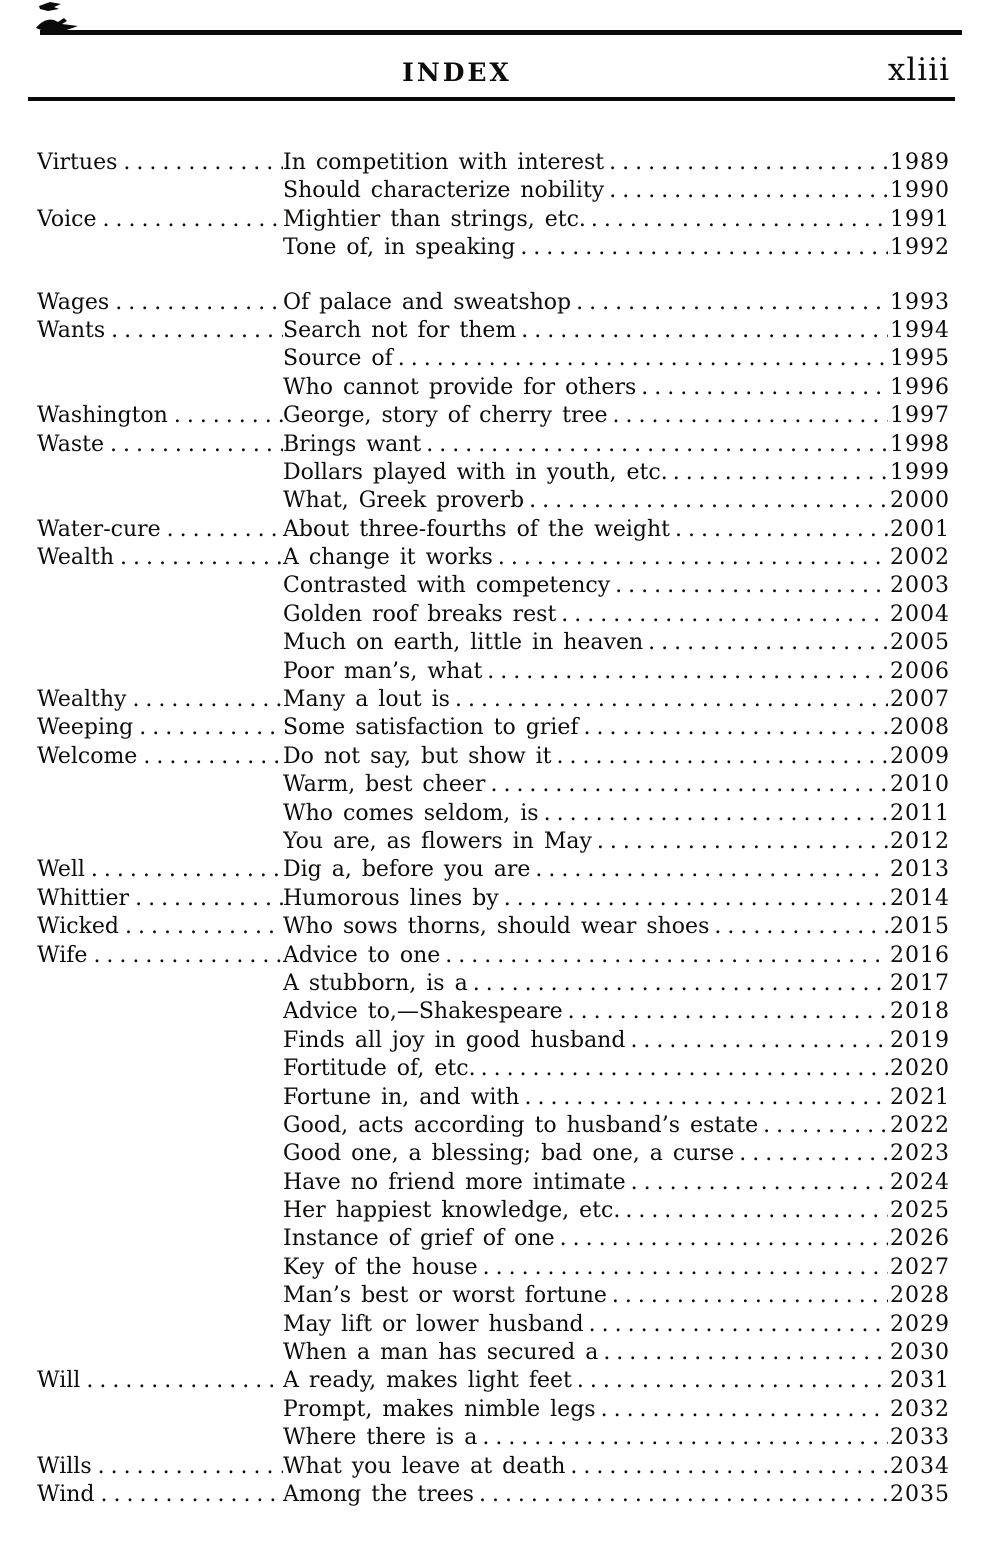 The image size is (1000, 1551). What do you see at coordinates (419, 1239) in the screenshot?
I see `index-description: Instance of grief of one` at bounding box center [419, 1239].